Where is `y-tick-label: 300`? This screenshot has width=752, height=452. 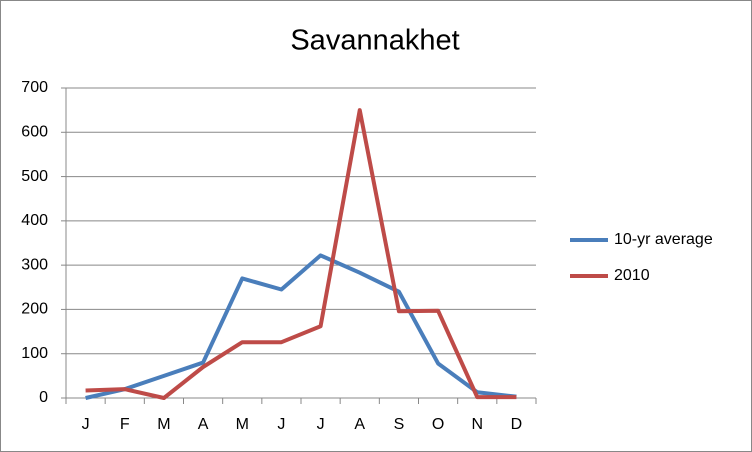 y-tick-label: 300 is located at coordinates (34, 264).